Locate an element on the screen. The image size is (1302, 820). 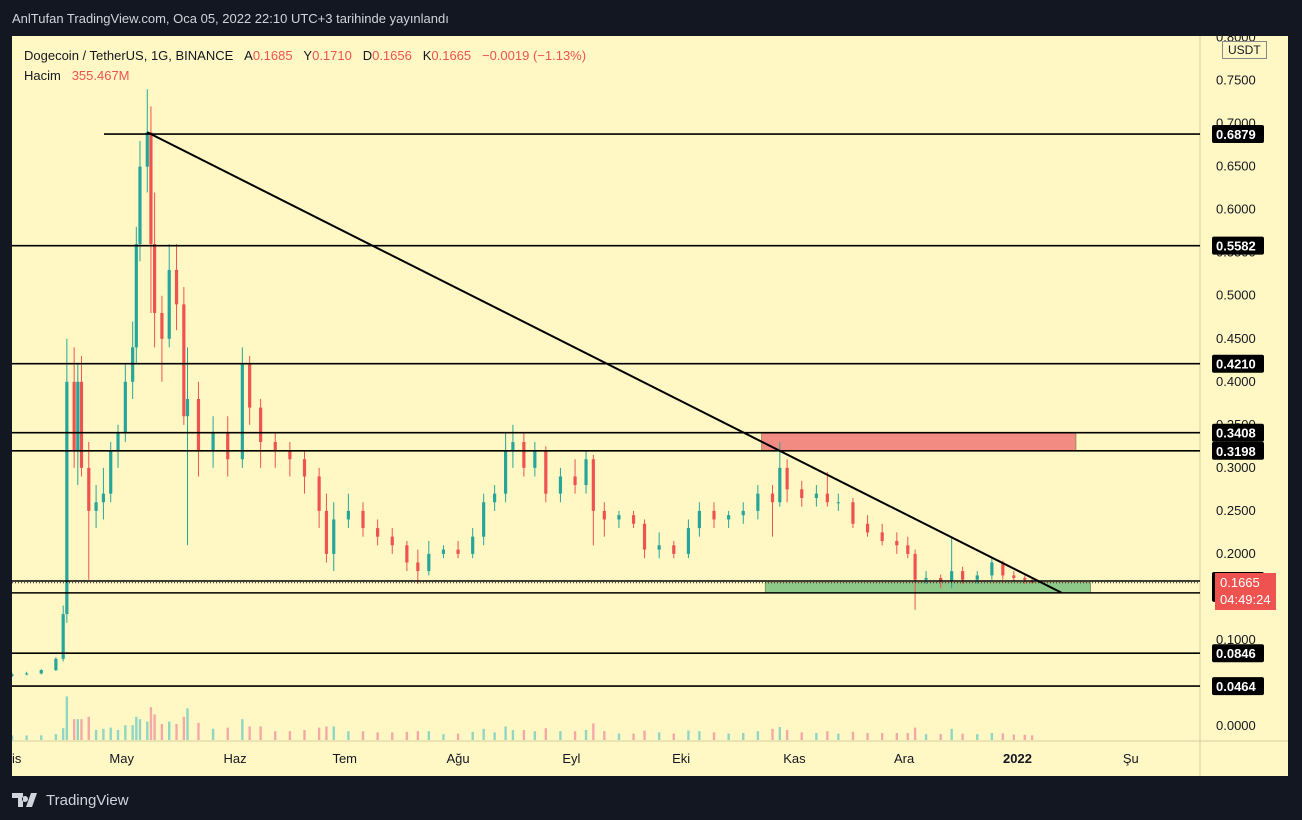
level-label: 0.0846 is located at coordinates (1236, 653).